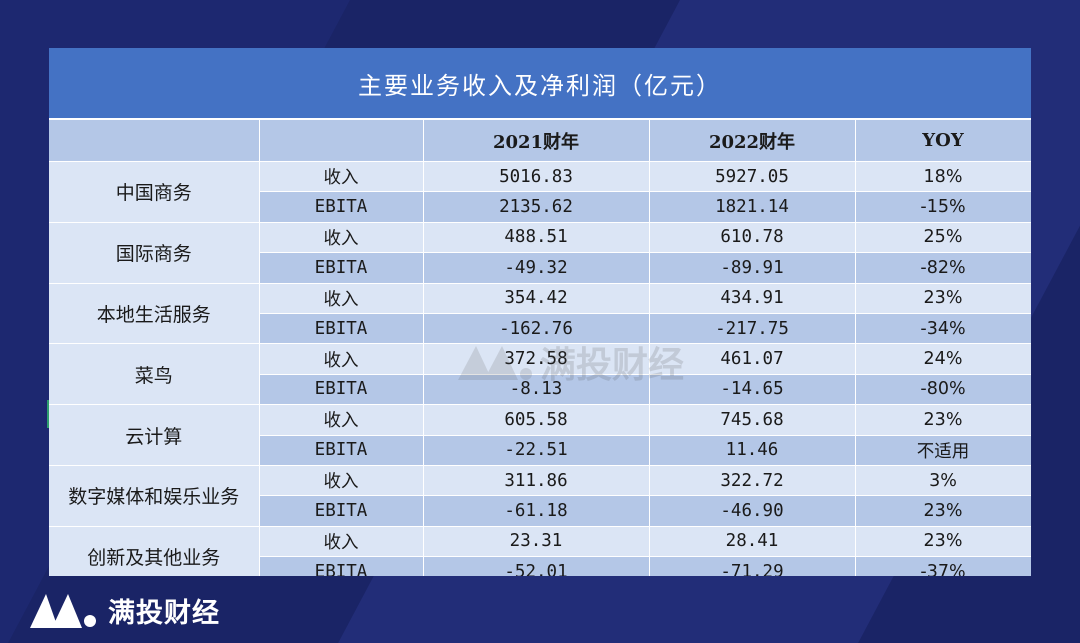 This screenshot has height=643, width=1080. Describe the element at coordinates (154, 192) in the screenshot. I see `segment-name: 中国商务` at that location.